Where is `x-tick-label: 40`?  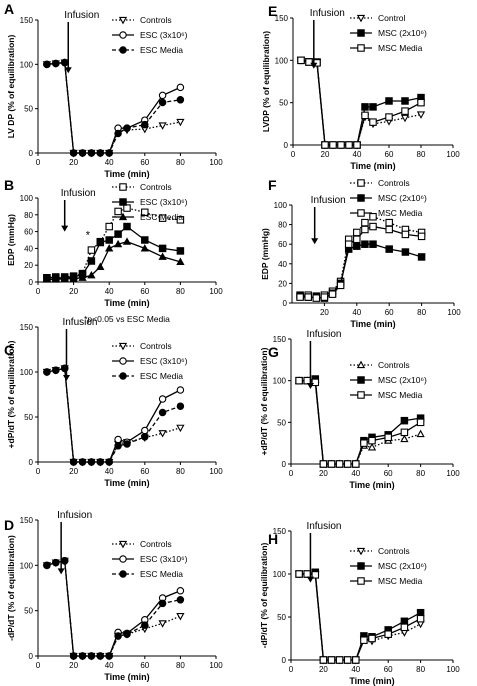 x-tick-label: 40 is located at coordinates (356, 312).